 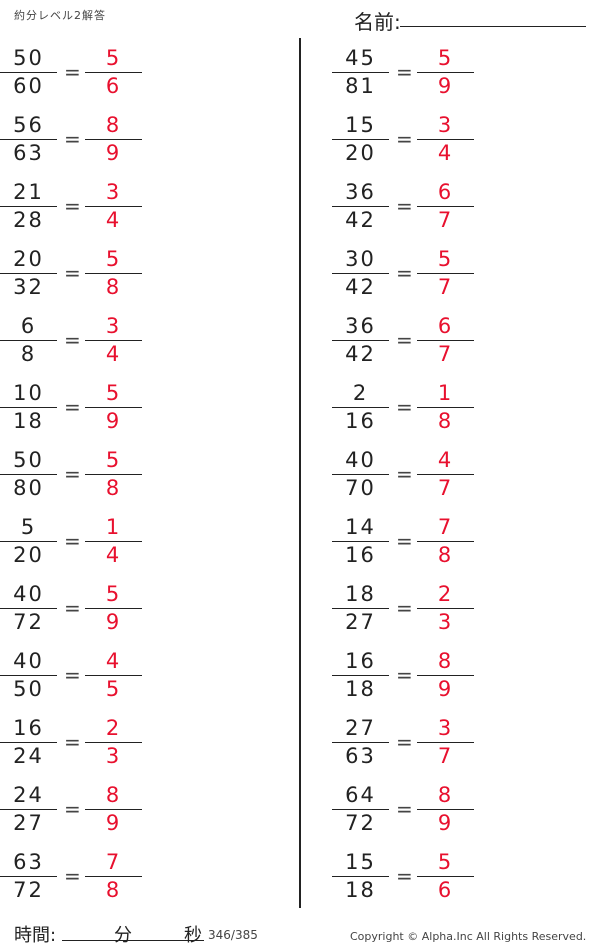 What do you see at coordinates (360, 622) in the screenshot?
I see `denominator: 27` at bounding box center [360, 622].